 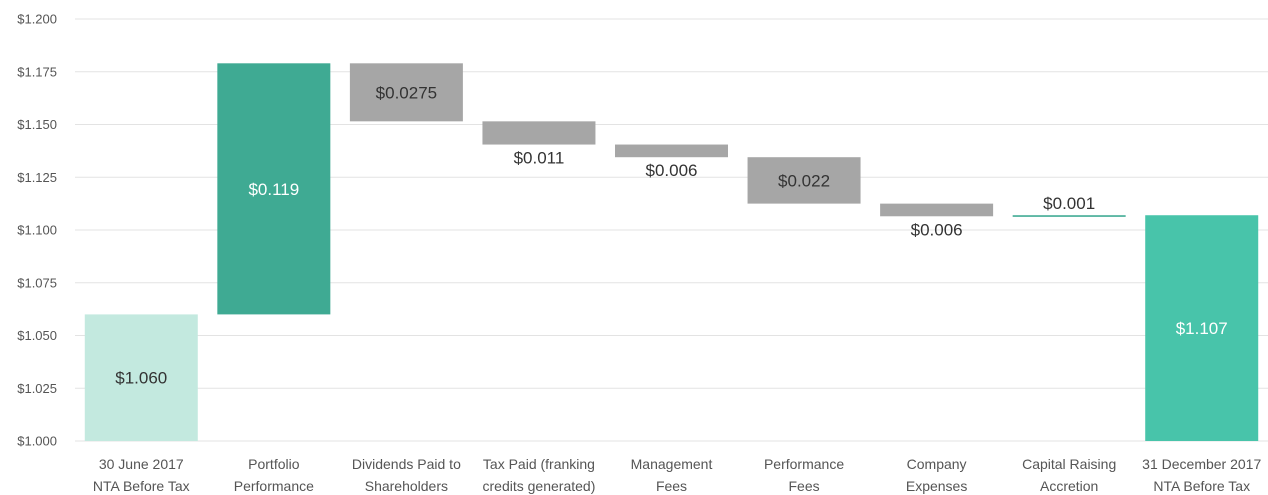 I want to click on y-tick-label: $1.150, so click(x=37, y=124).